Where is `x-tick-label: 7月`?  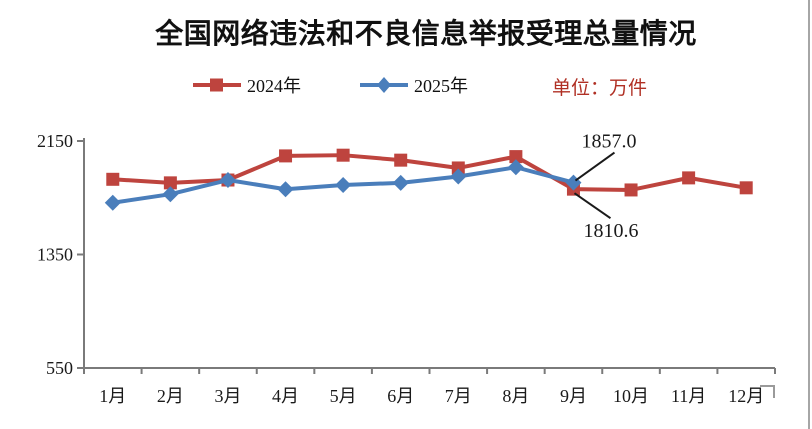 x-tick-label: 7月 is located at coordinates (458, 396).